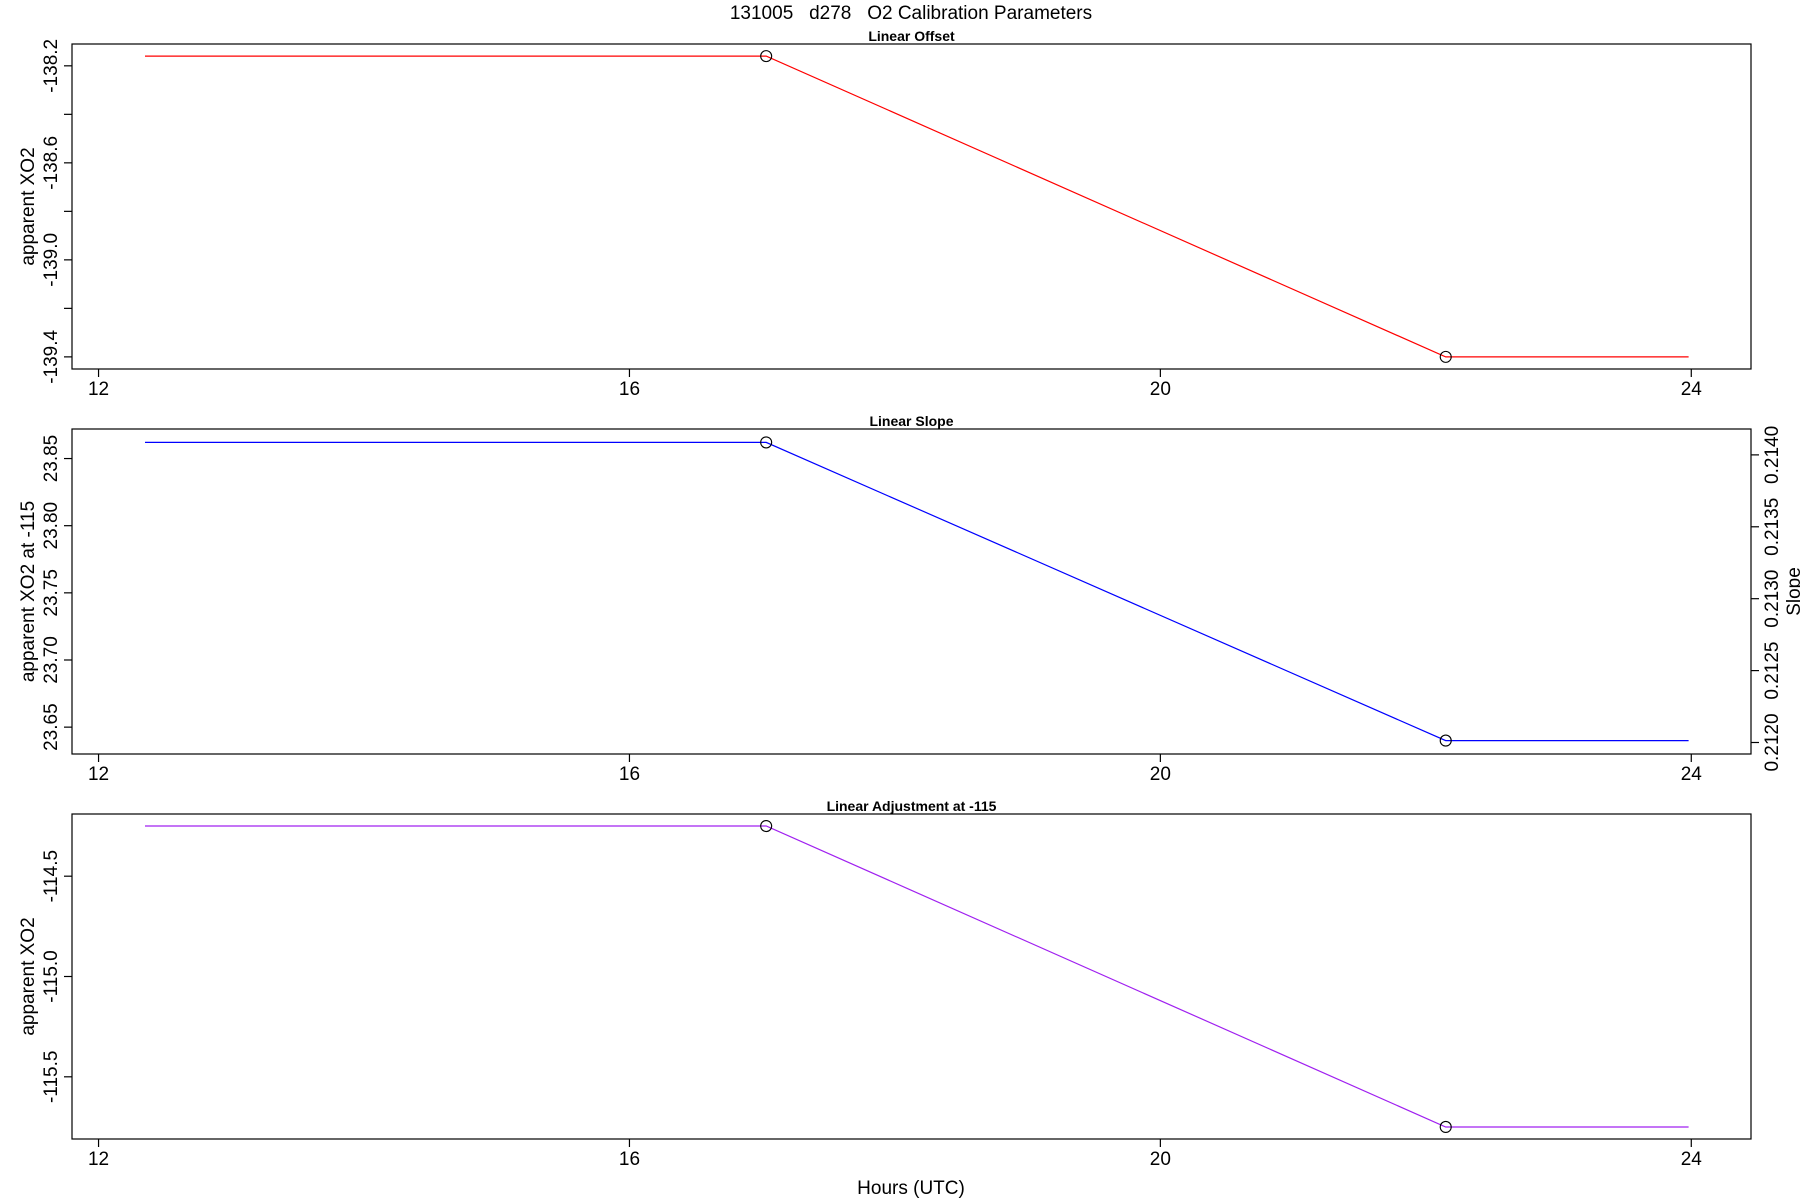 This screenshot has height=1200, width=1800. Describe the element at coordinates (1772, 527) in the screenshot. I see `right-y-tick-label: 0.2135` at that location.